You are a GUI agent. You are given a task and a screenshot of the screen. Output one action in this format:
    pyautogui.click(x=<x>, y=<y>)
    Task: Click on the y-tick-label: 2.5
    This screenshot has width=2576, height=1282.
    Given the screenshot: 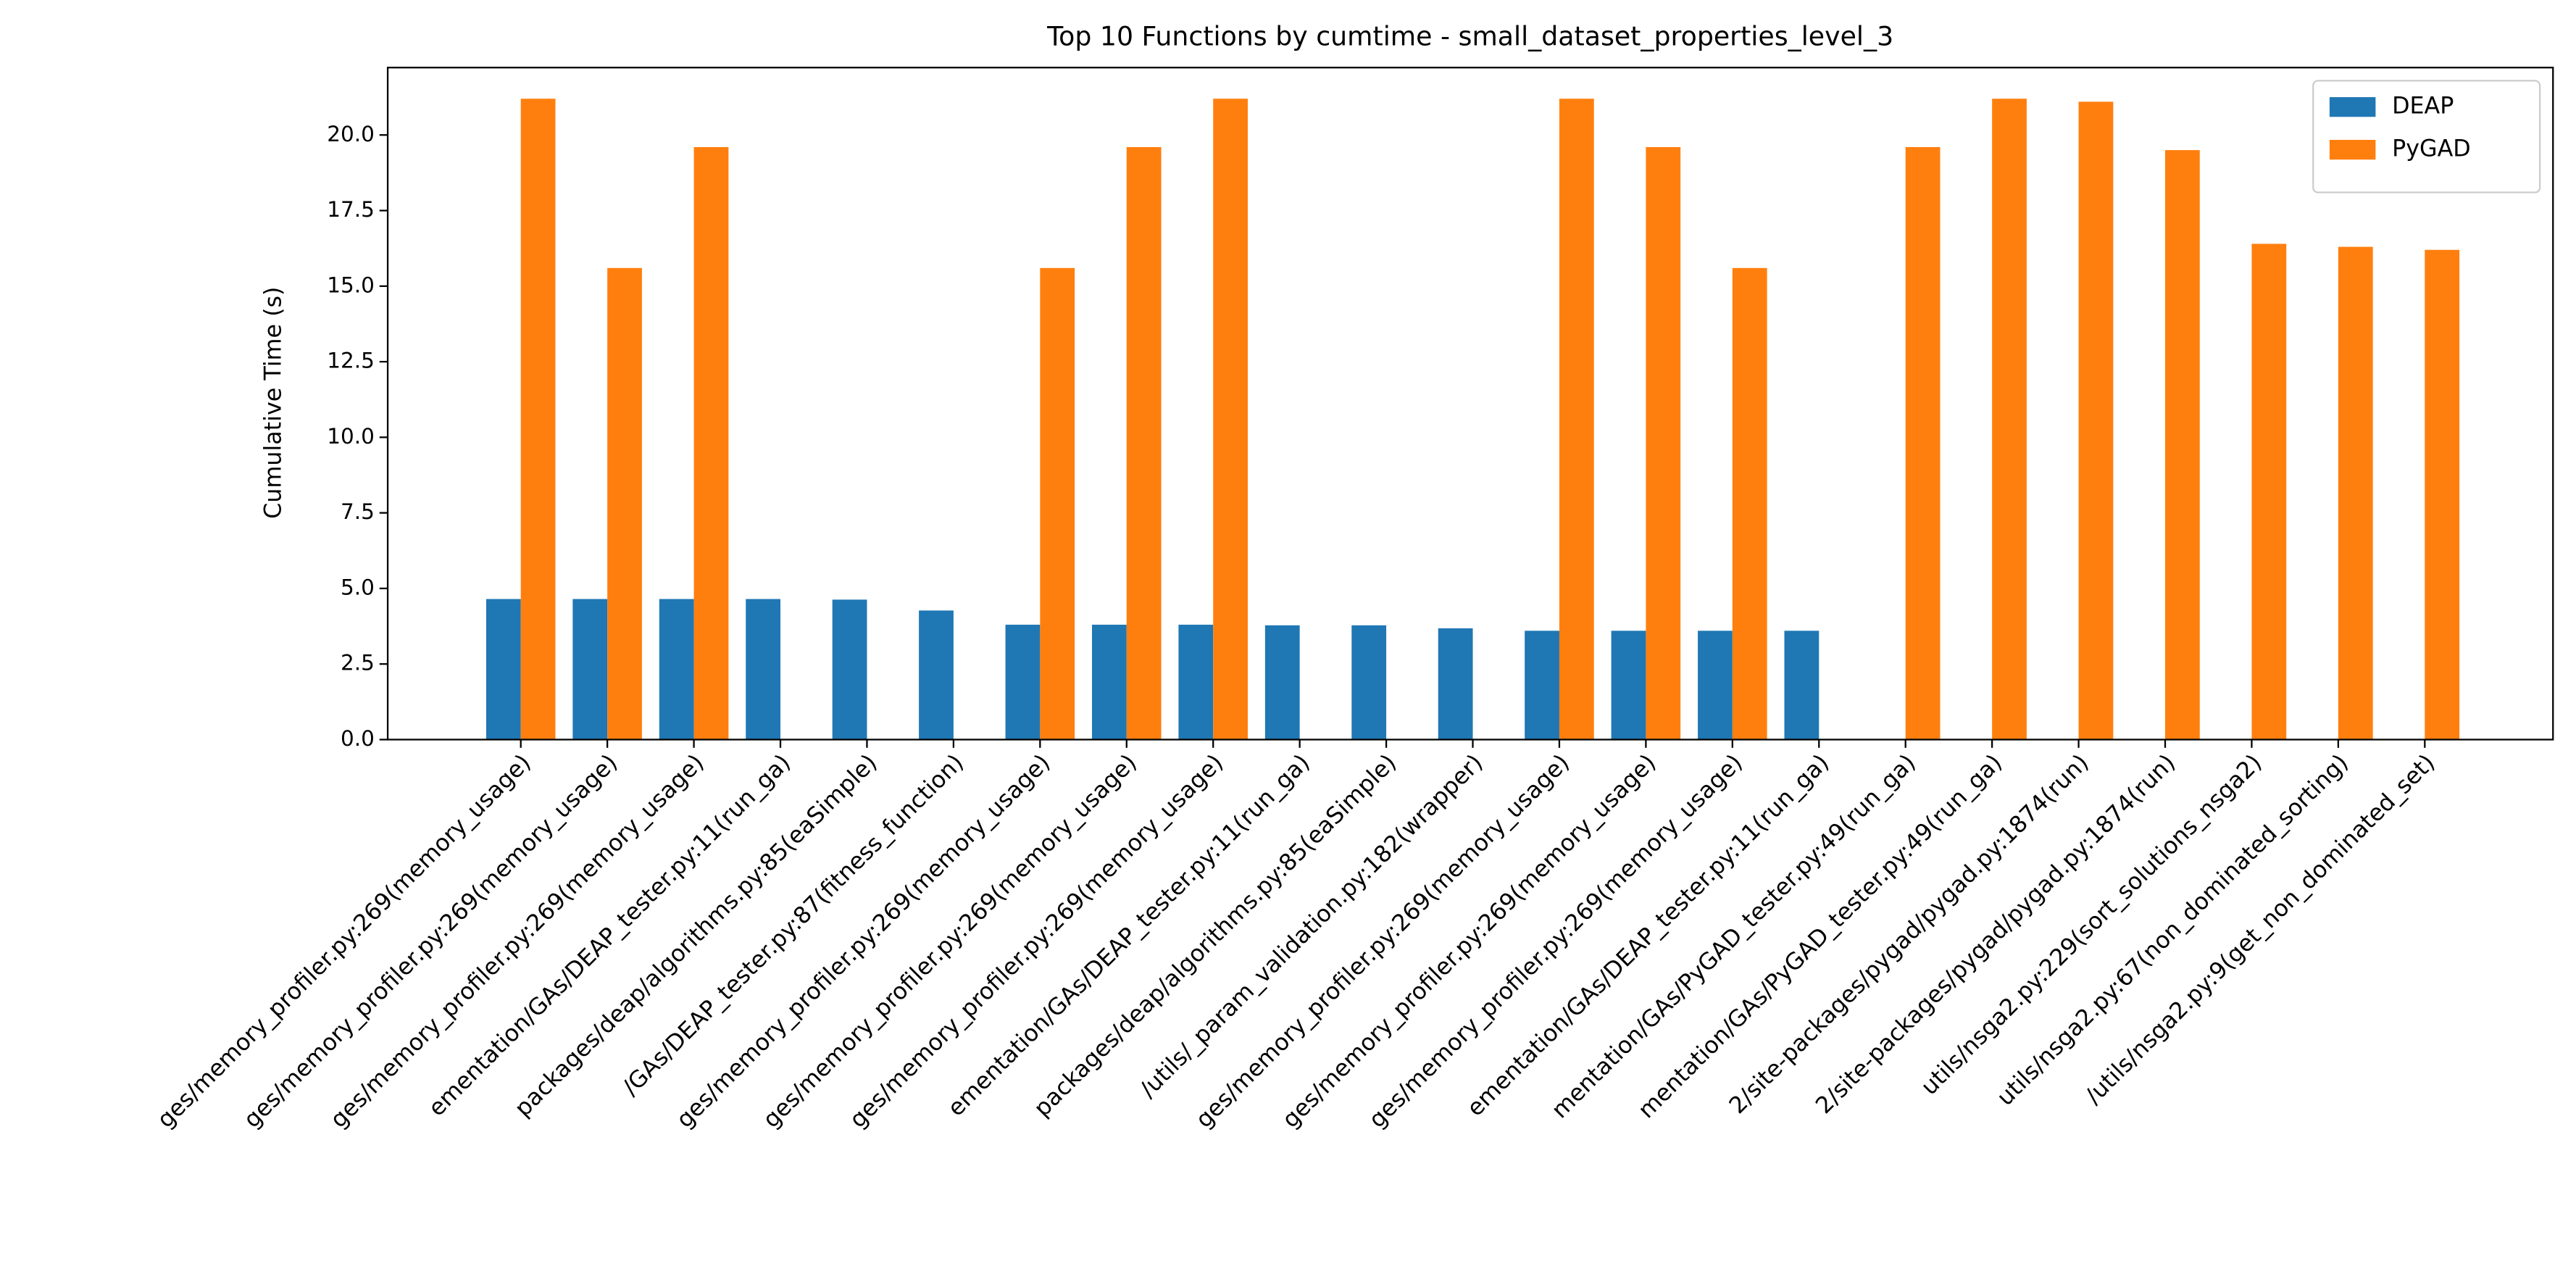 What is the action you would take?
    pyautogui.click(x=358, y=663)
    